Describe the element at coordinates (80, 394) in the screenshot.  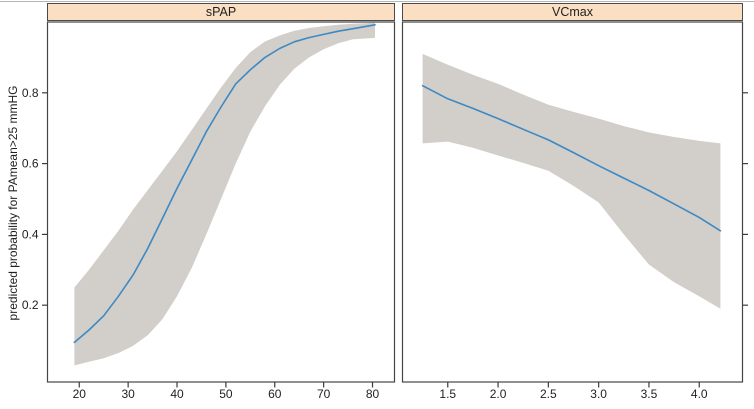
I see `x-tick-label: 20` at that location.